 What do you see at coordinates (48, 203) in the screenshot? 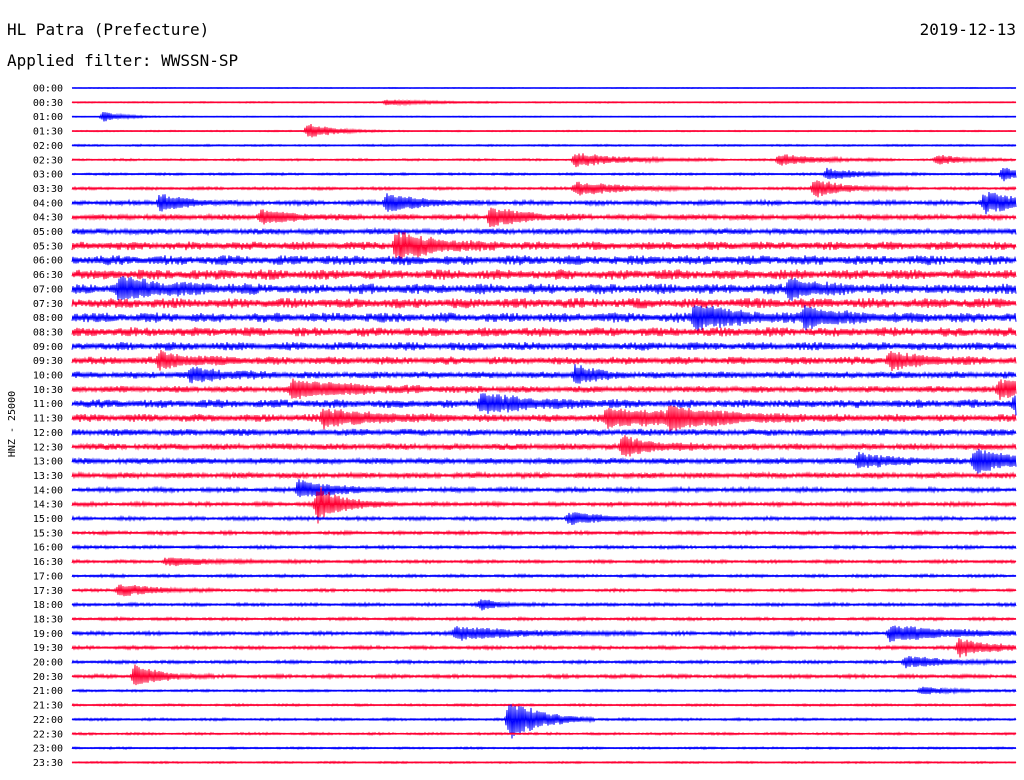
I see `time-tick-label: 04:00` at bounding box center [48, 203].